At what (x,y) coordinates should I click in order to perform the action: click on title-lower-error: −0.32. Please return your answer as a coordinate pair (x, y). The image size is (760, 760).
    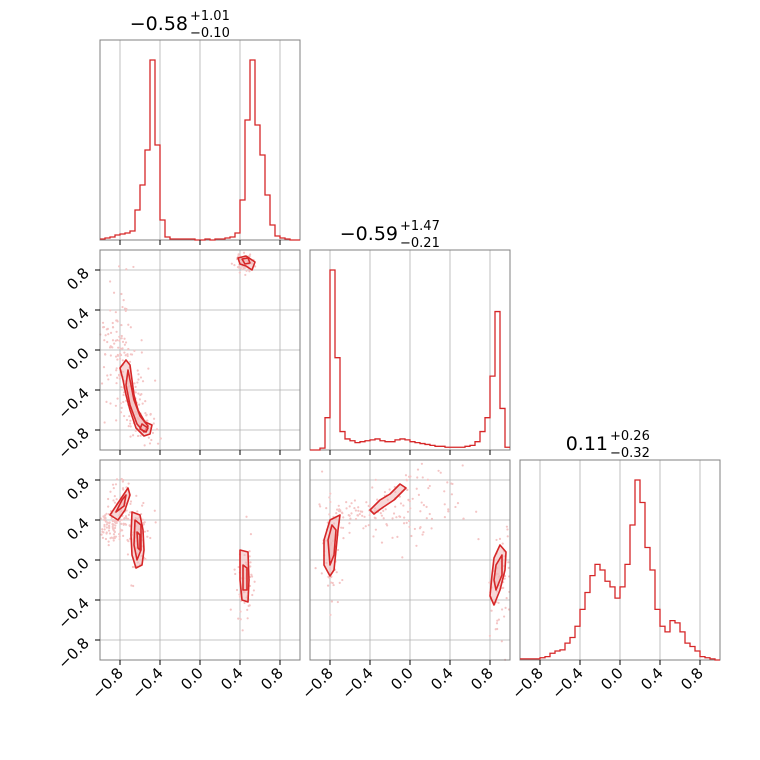
    Looking at the image, I should click on (630, 453).